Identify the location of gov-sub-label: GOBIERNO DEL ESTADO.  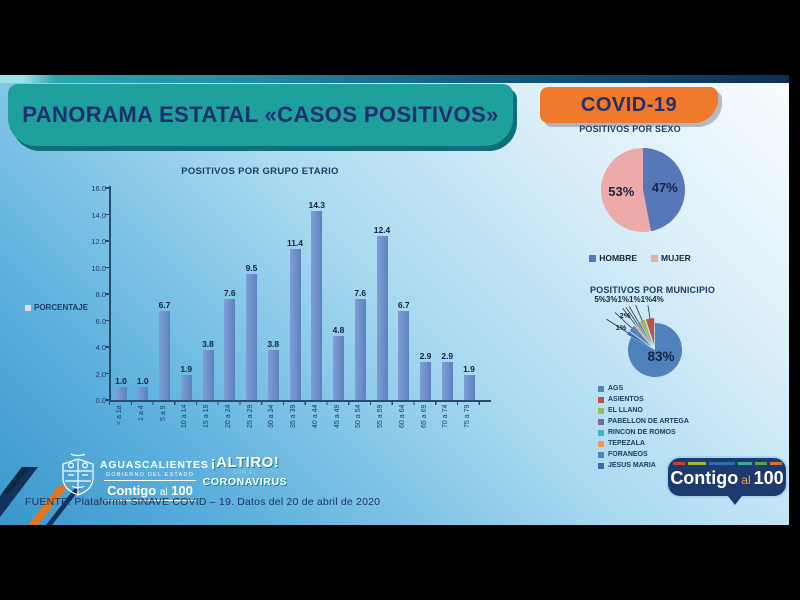
(150, 475).